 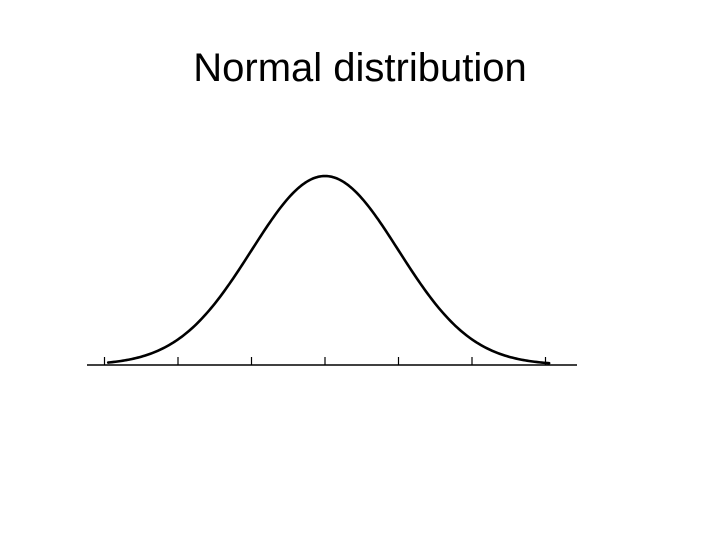 What do you see at coordinates (360, 68) in the screenshot?
I see `slide-title: Normal distribution` at bounding box center [360, 68].